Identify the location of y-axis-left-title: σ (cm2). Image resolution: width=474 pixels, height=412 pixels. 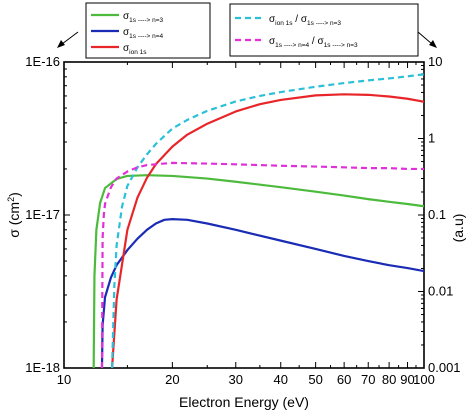
(14, 215).